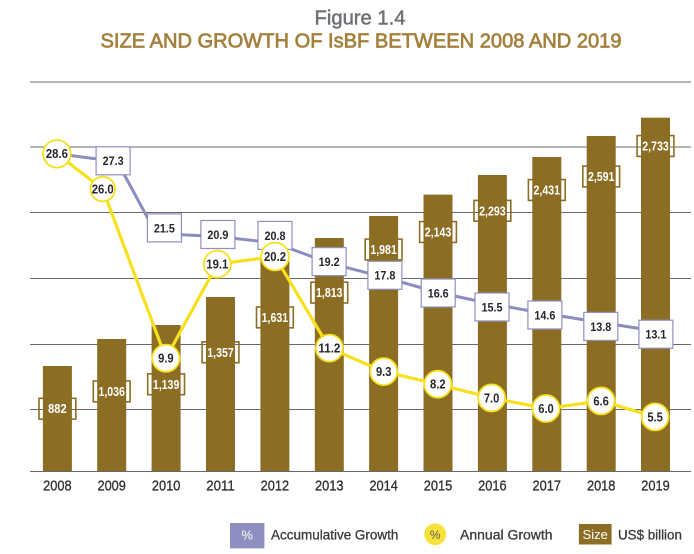 The width and height of the screenshot is (694, 554). Describe the element at coordinates (275, 317) in the screenshot. I see `svg-text: 1,631` at that location.